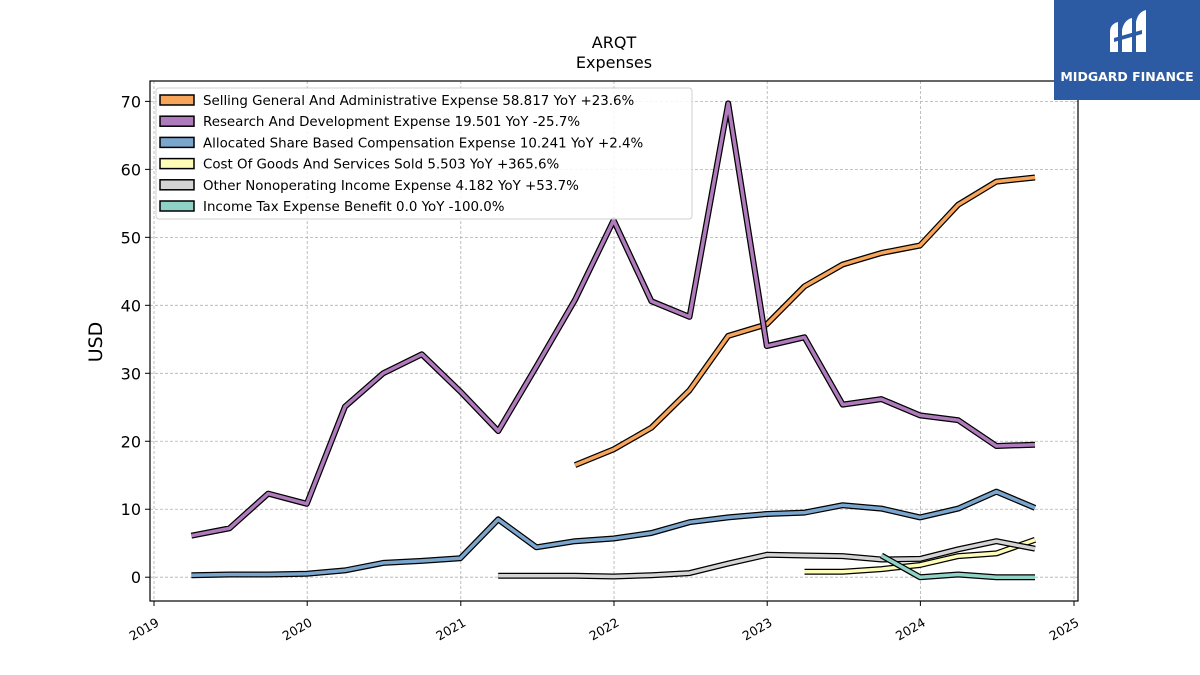 Image resolution: width=1200 pixels, height=675 pixels. I want to click on y-tick-label: 0, so click(136, 577).